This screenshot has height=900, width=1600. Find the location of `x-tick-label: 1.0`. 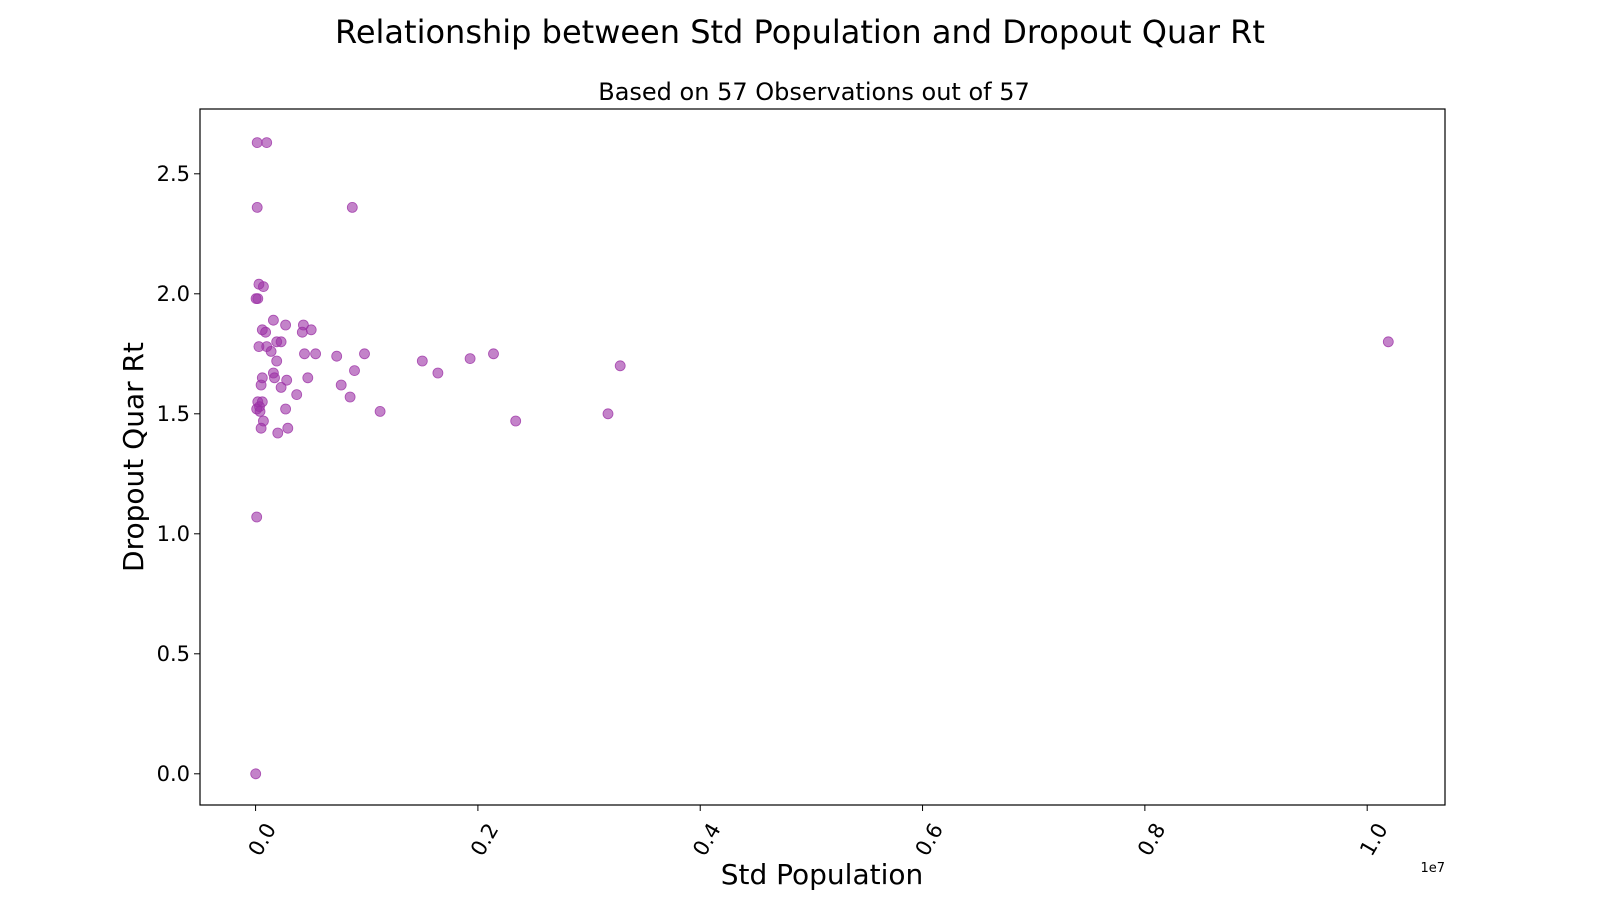

x-tick-label: 1.0 is located at coordinates (1373, 839).